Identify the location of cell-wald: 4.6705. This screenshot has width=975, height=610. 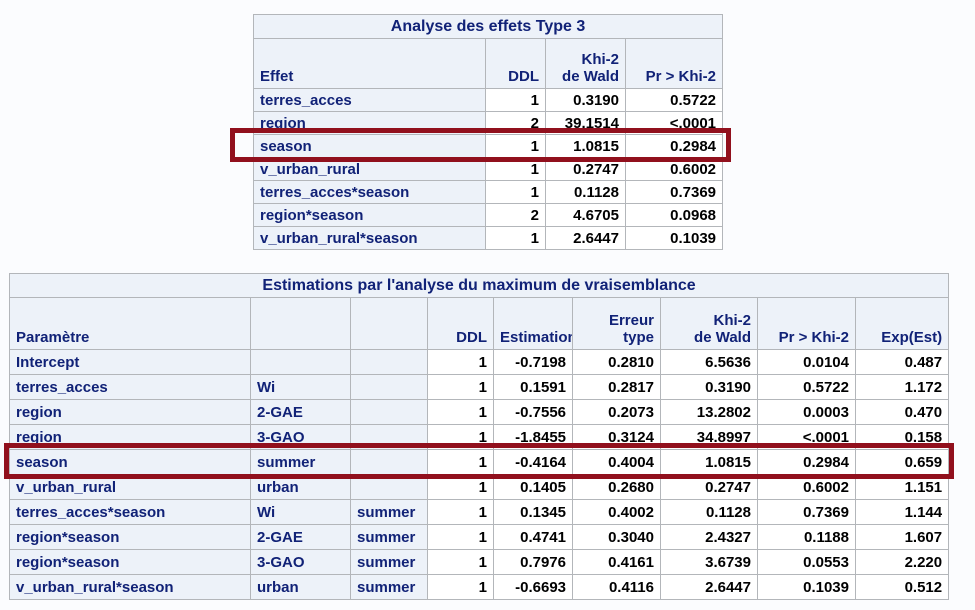
(585, 215).